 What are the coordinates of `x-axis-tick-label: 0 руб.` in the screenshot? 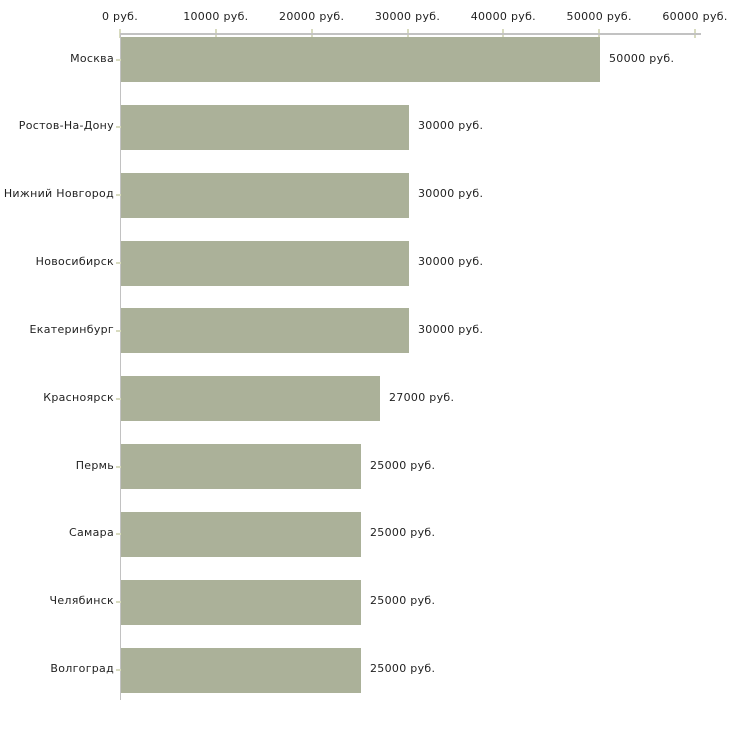 It's located at (120, 16).